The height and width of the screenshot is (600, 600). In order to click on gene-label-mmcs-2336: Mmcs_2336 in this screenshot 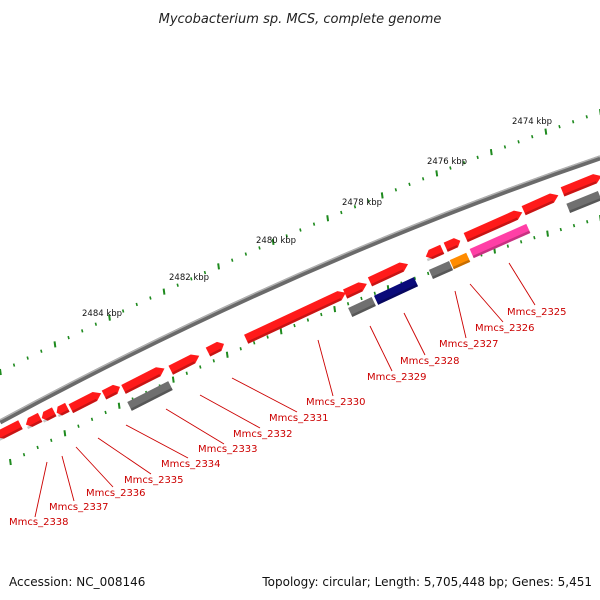, I will do `click(116, 493)`.